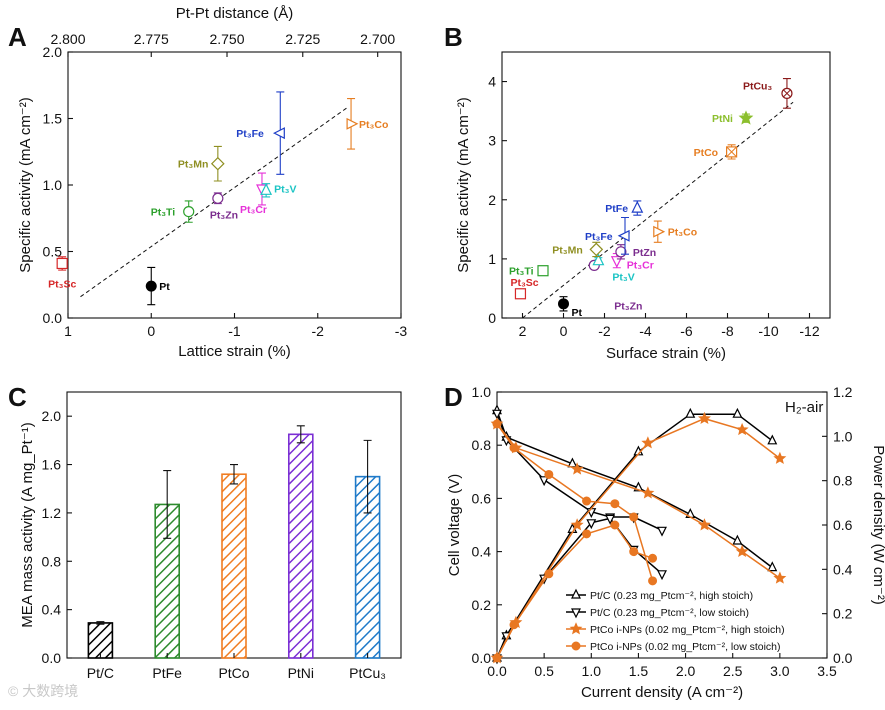 The image size is (885, 710). I want to click on c-bar, so click(100, 640).